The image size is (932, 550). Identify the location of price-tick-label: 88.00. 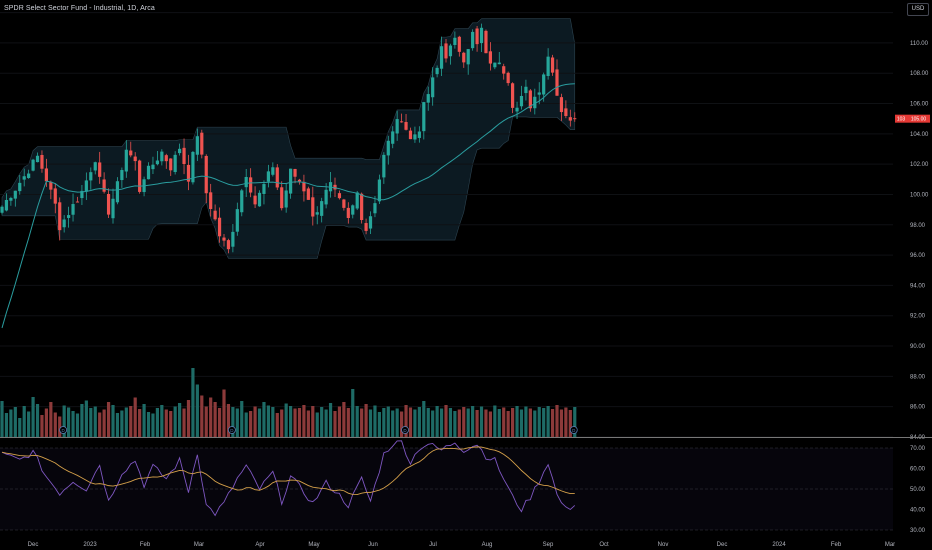
(918, 377).